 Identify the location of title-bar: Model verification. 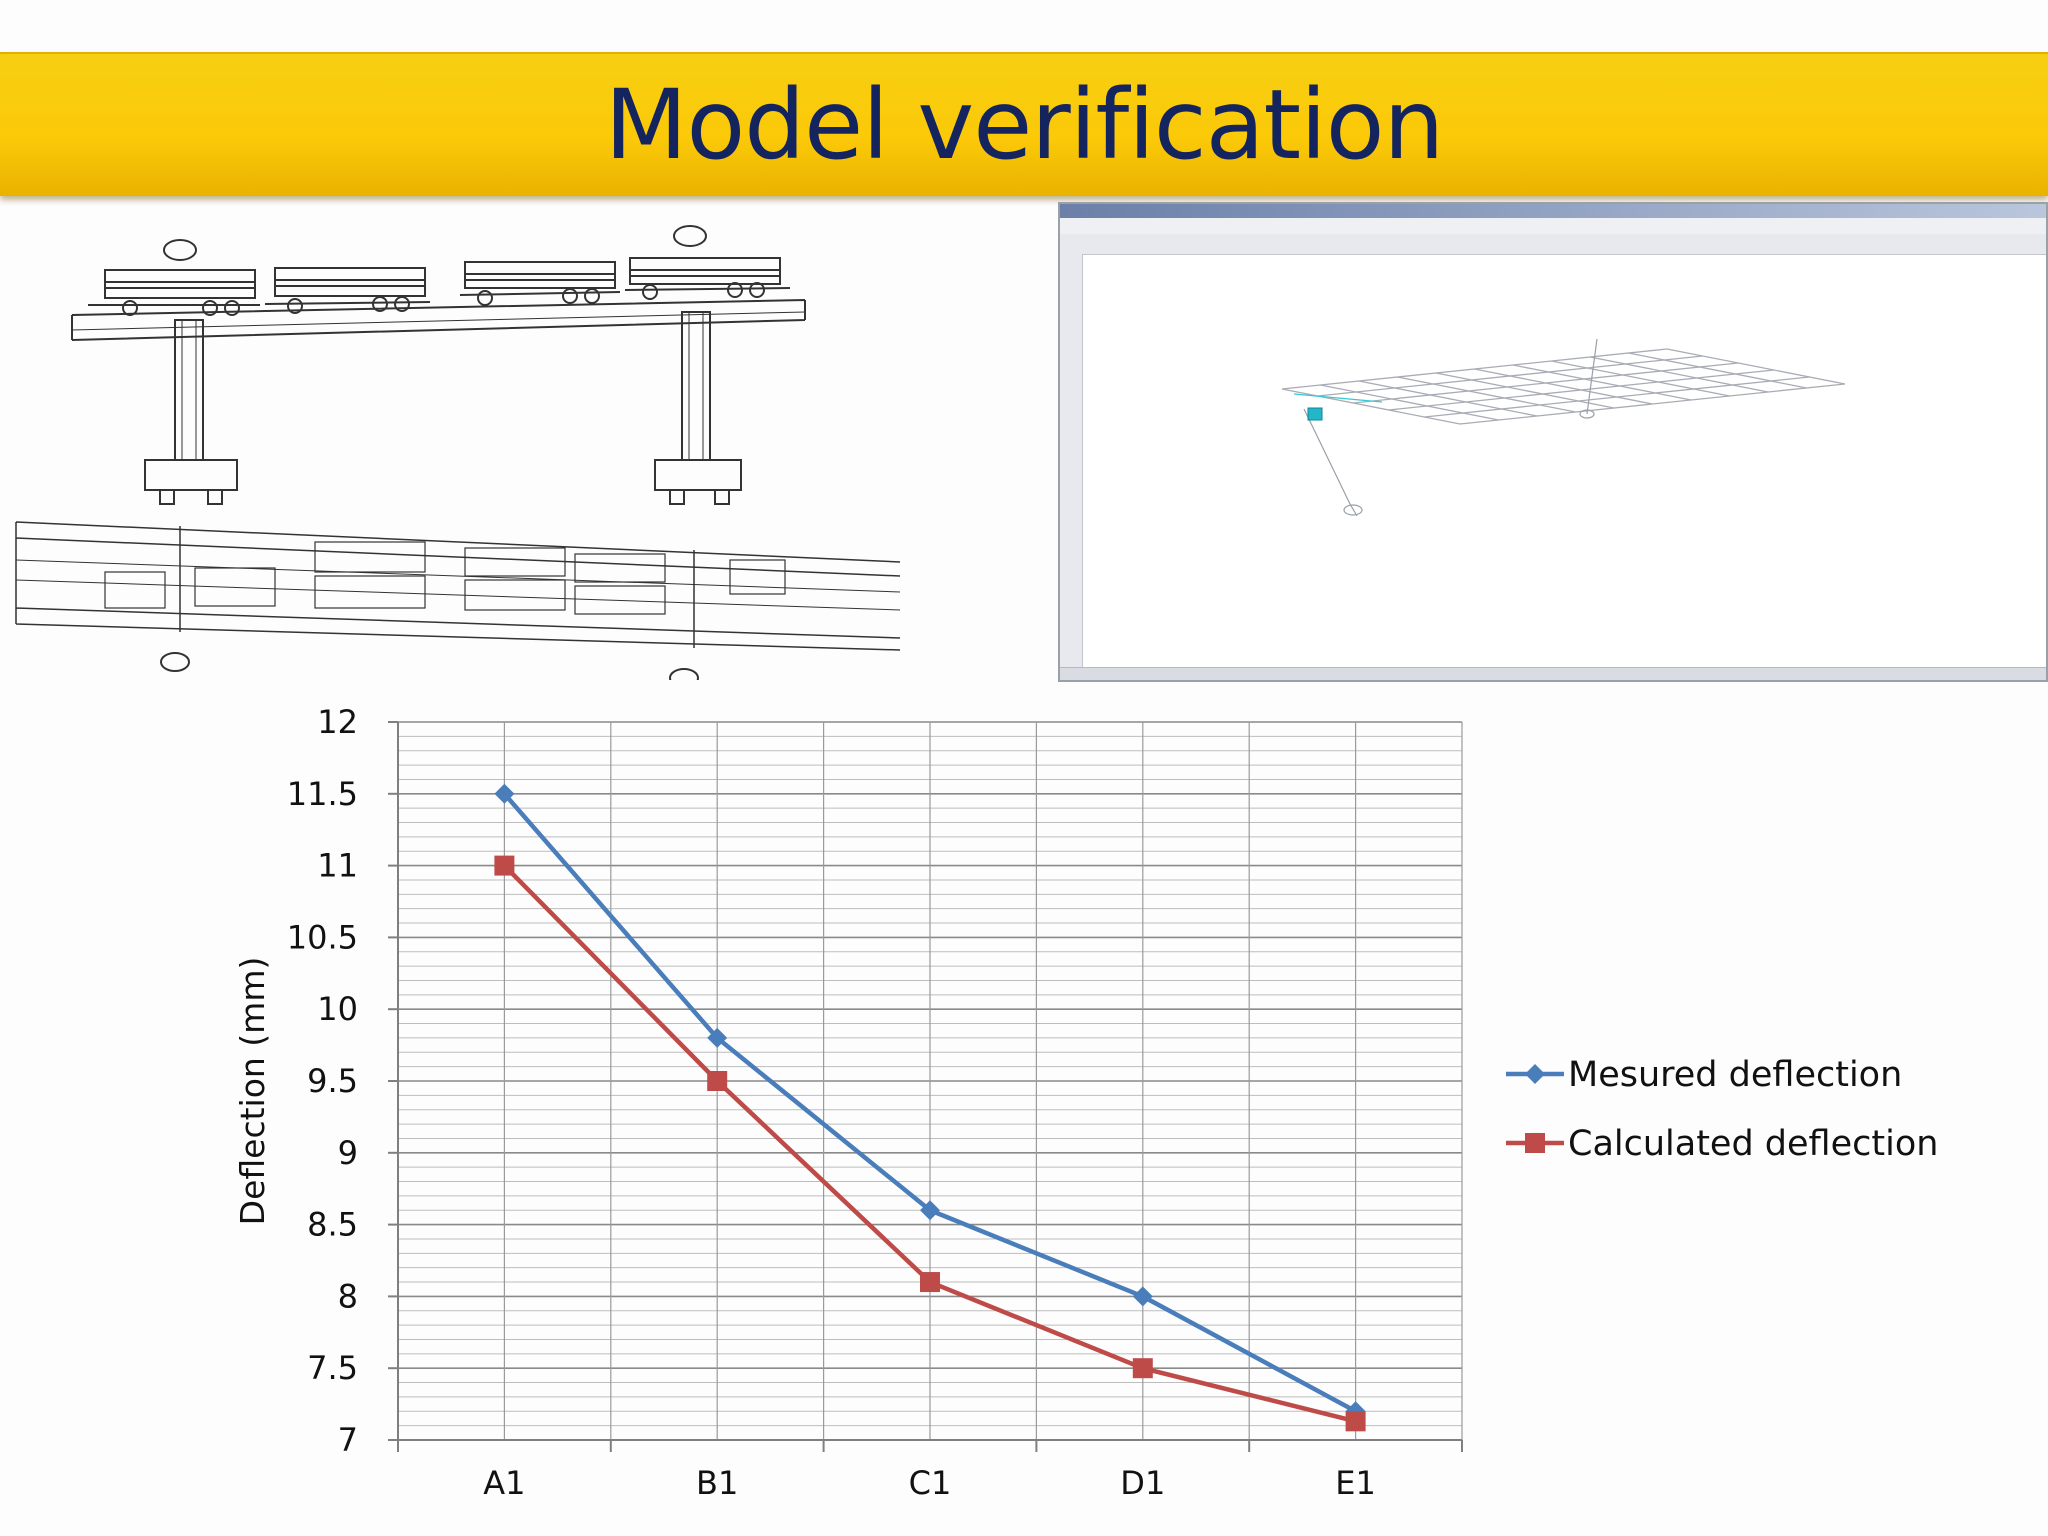
(1024, 124).